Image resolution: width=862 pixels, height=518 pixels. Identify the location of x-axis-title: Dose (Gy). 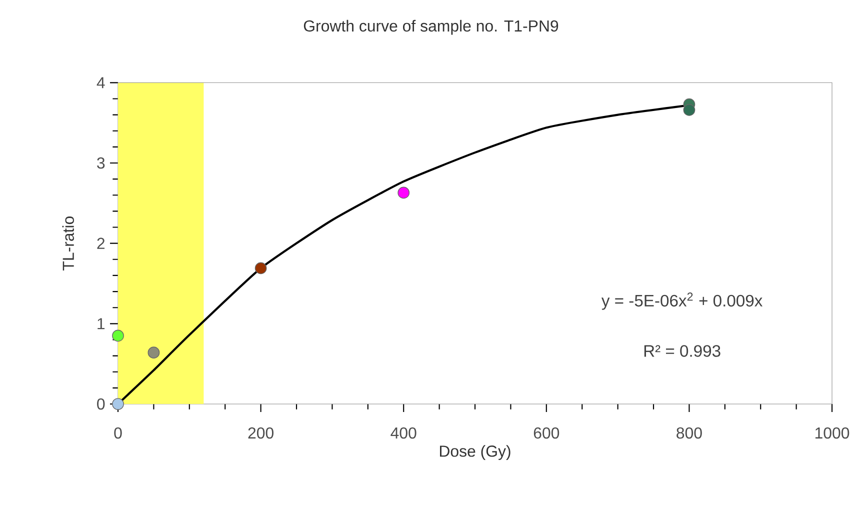
(475, 452).